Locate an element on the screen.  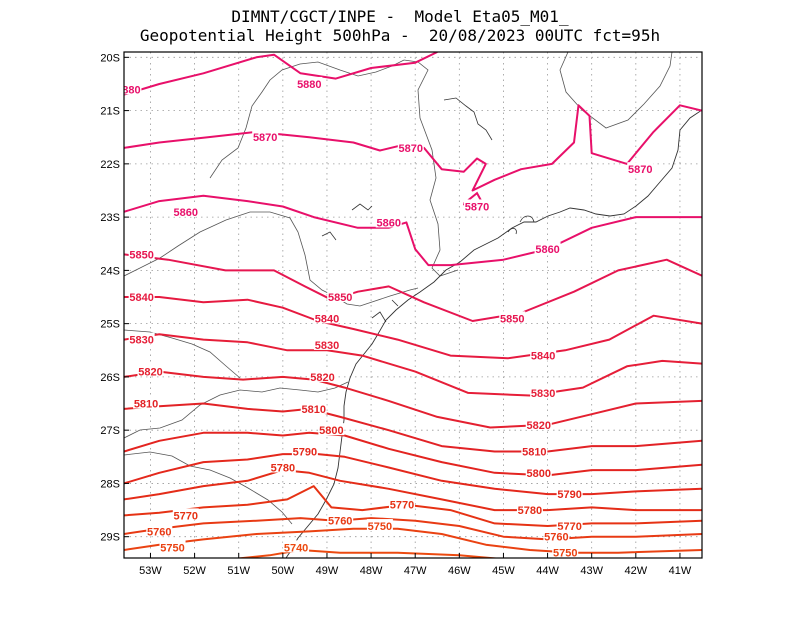
y-tick-label: 29S is located at coordinates (110, 538).